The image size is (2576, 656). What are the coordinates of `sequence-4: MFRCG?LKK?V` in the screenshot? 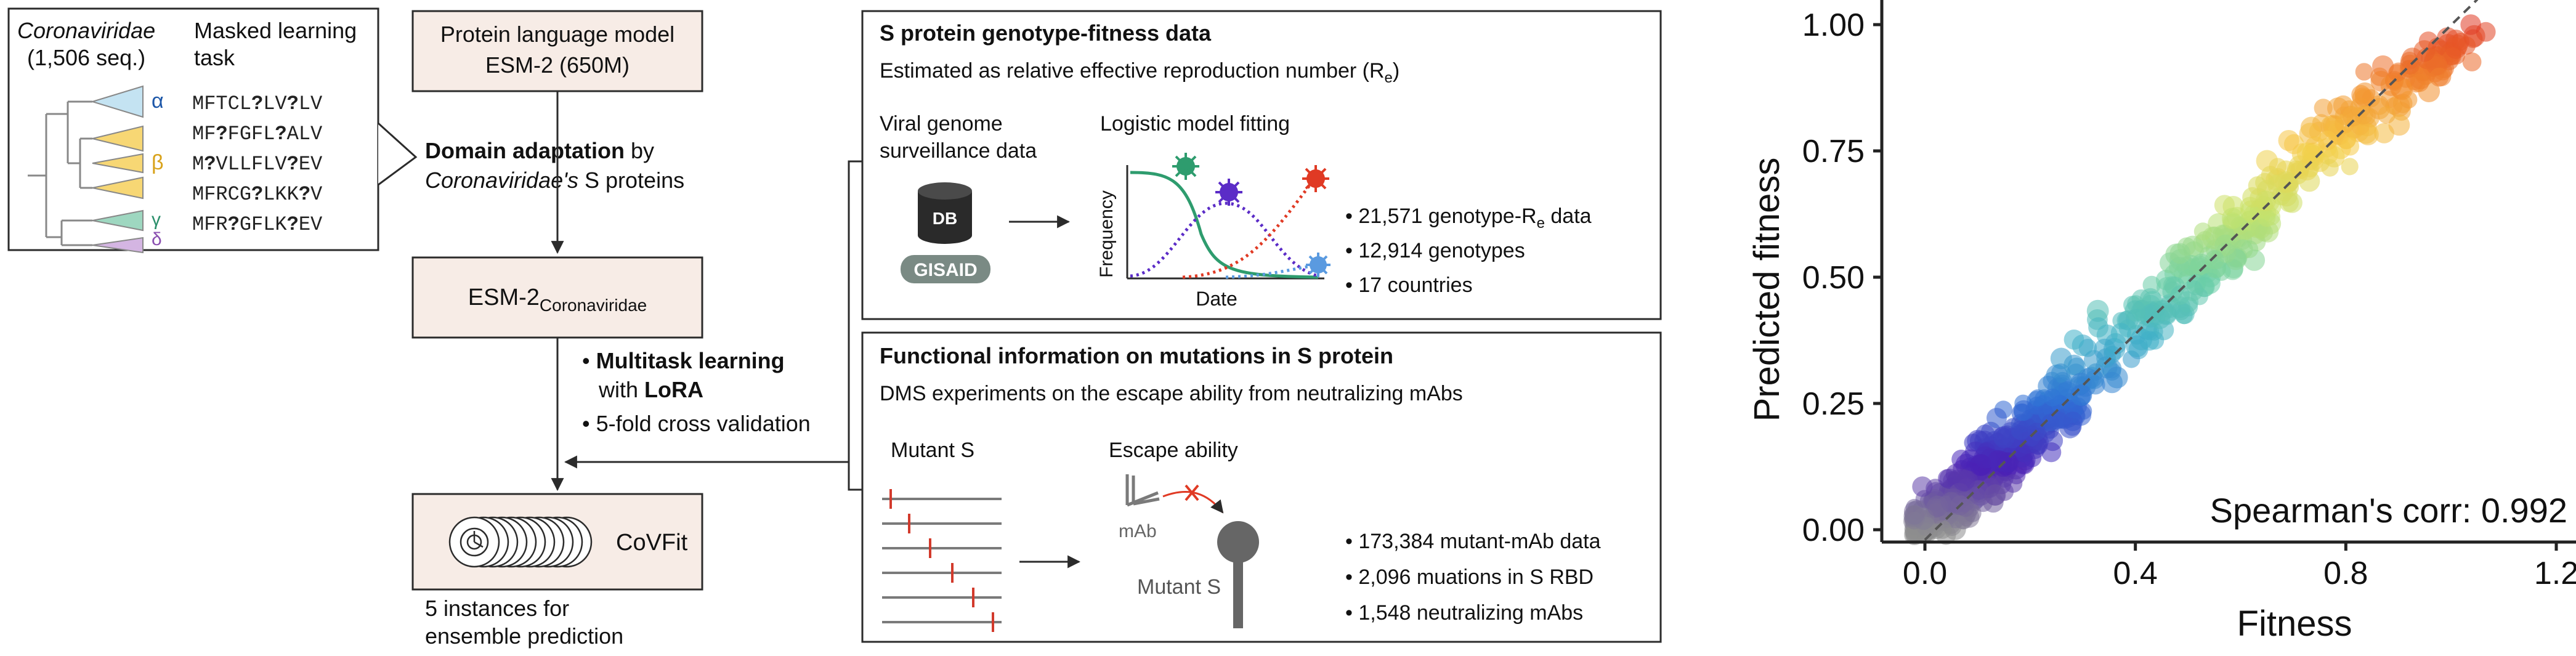 It's located at (257, 195).